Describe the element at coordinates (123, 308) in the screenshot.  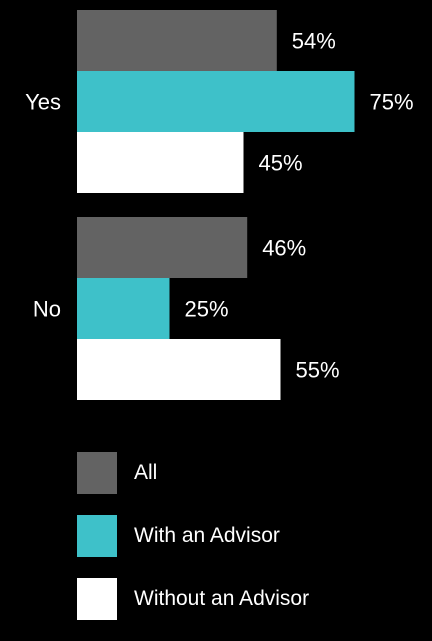
I see `bar-no-with-an-advisor` at that location.